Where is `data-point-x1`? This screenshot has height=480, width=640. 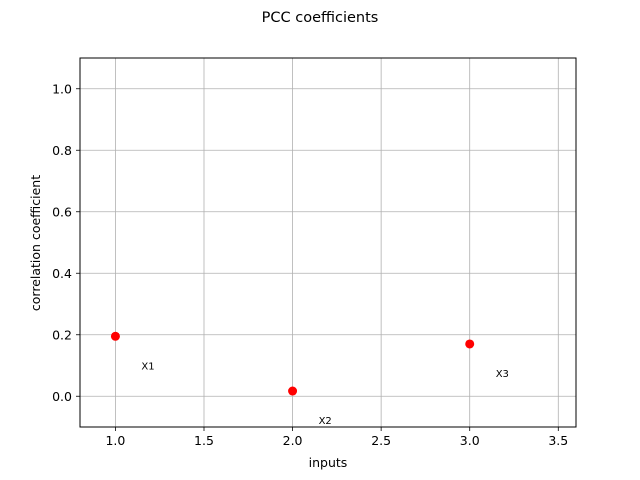
data-point-x1 is located at coordinates (115, 336).